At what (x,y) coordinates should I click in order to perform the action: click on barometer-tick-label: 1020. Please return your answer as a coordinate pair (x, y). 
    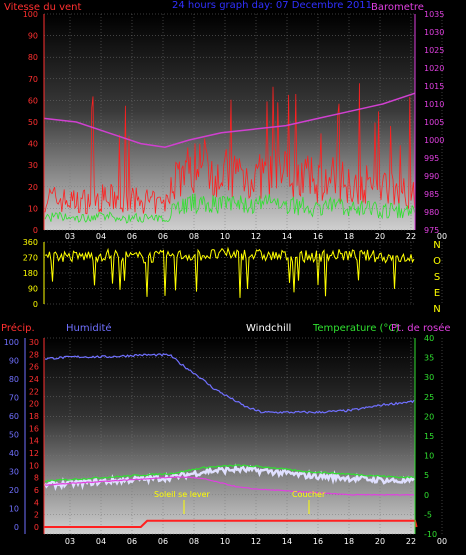
    Looking at the image, I should click on (434, 68).